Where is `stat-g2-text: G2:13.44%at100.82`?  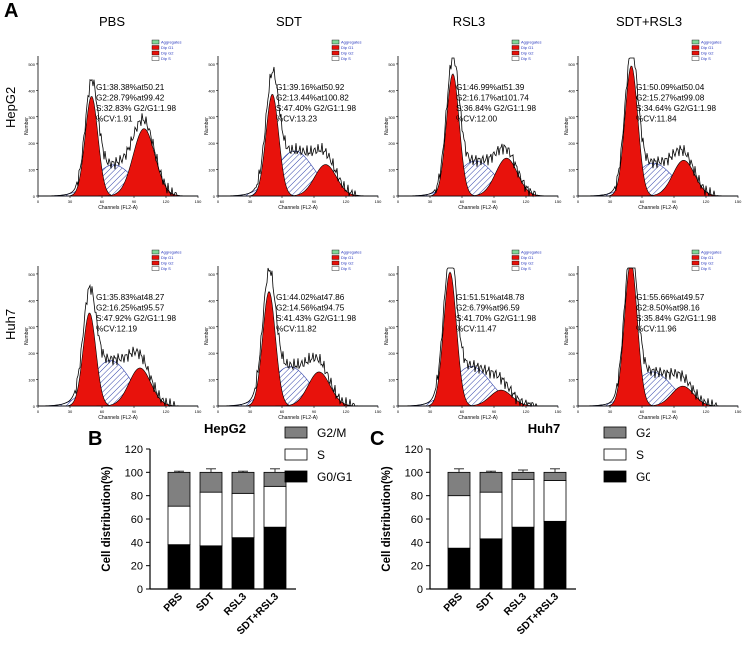
stat-g2-text: G2:13.44%at100.82 is located at coordinates (312, 98).